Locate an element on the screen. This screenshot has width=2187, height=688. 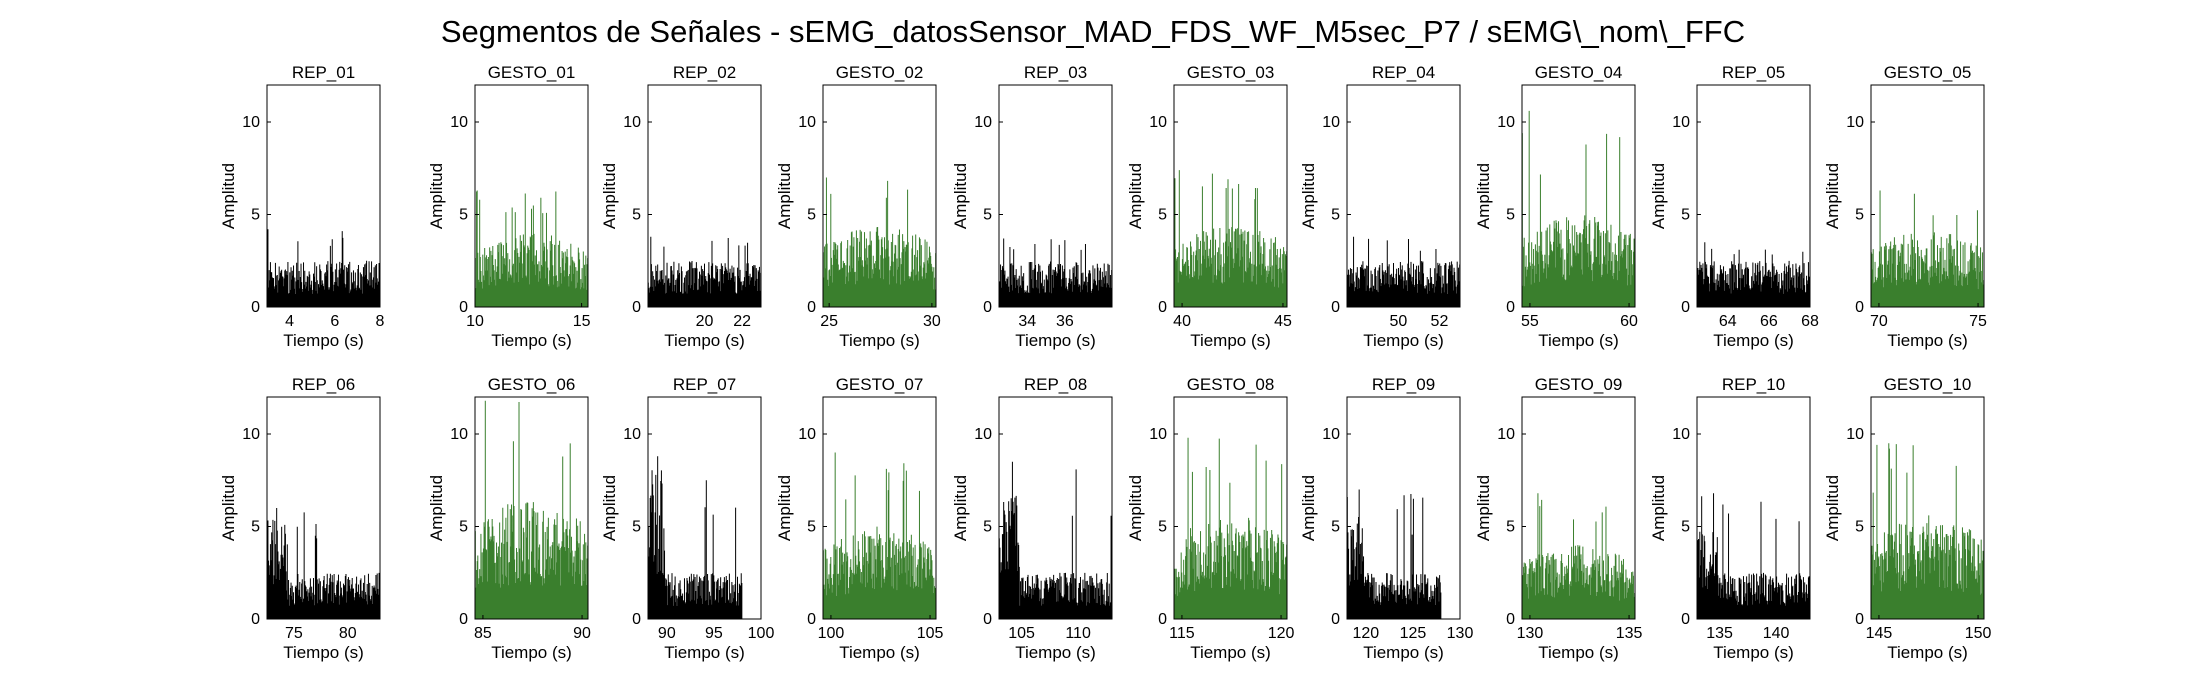
subplot-title: GESTO_10 is located at coordinates (1928, 384).